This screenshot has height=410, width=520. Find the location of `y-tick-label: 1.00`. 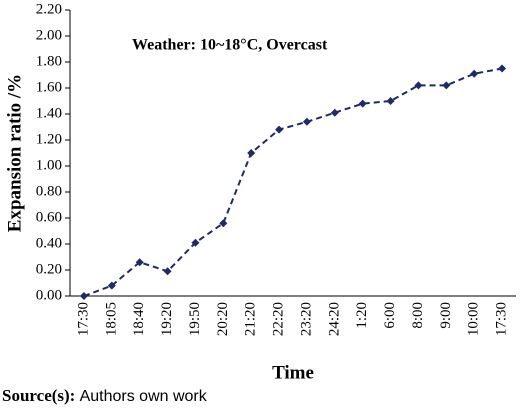

y-tick-label: 1.00 is located at coordinates (49, 165).